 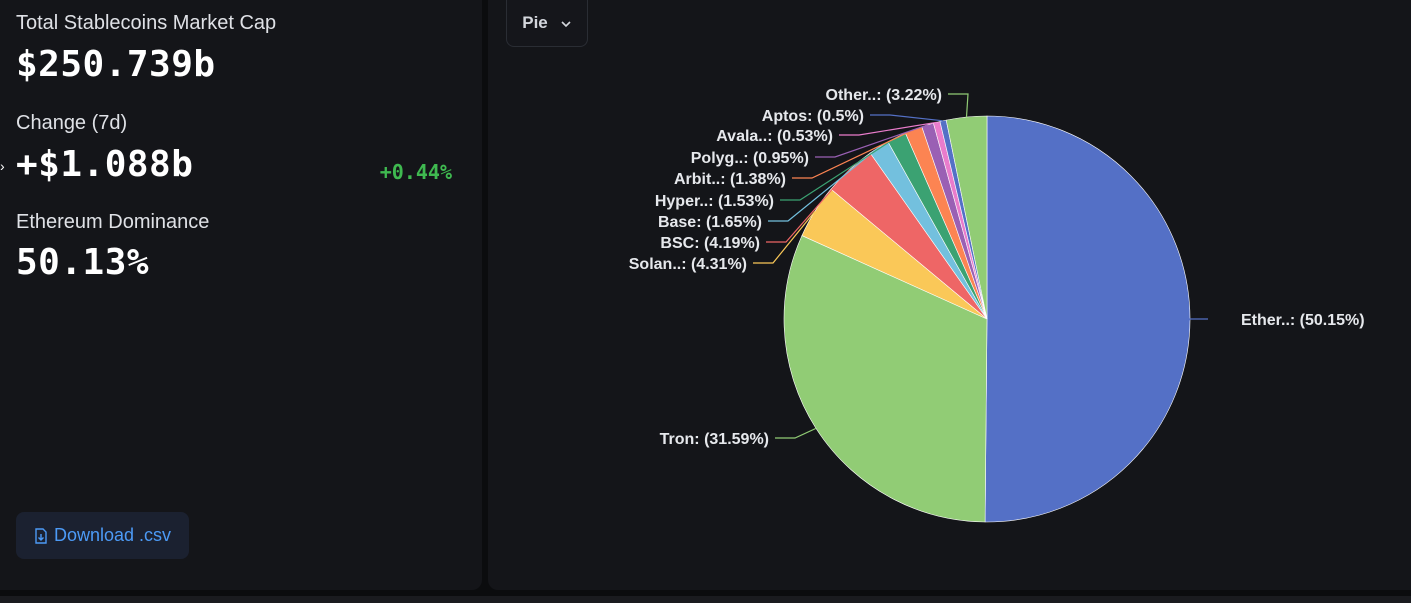 I want to click on pie-label: BSC: (4.19%), so click(x=710, y=243).